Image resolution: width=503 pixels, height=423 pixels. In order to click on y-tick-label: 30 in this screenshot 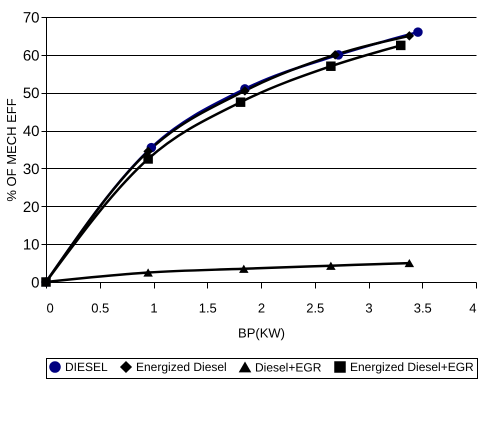, I will do `click(31, 169)`.